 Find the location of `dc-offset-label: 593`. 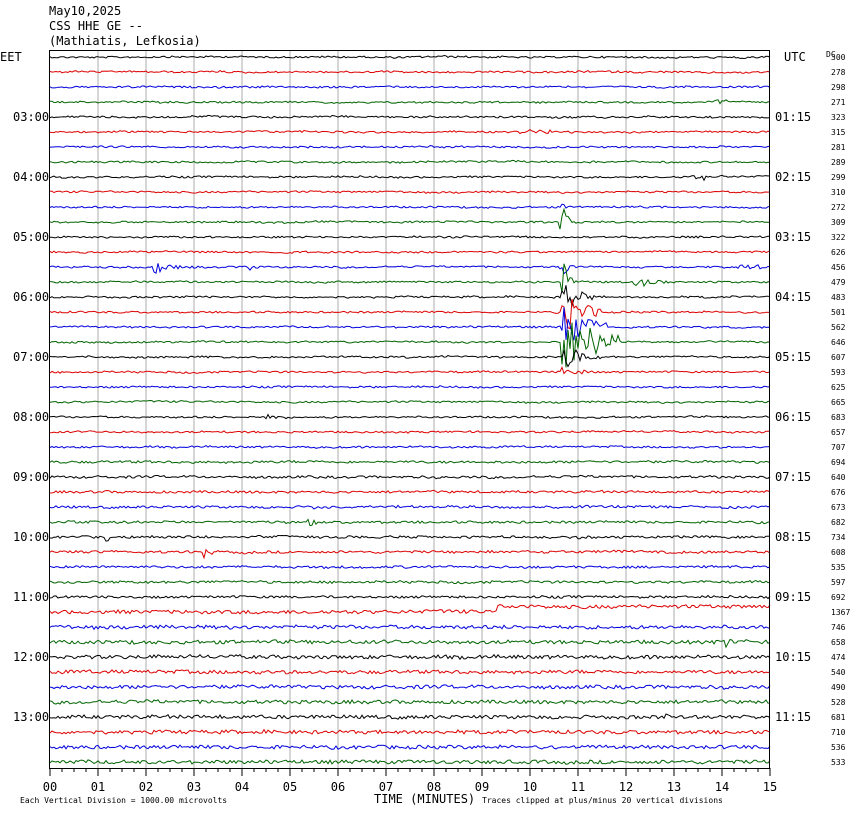

dc-offset-label: 593 is located at coordinates (838, 372).